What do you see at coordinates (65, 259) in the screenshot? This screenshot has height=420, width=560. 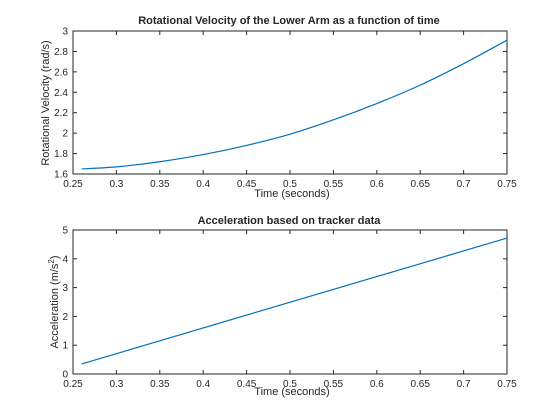 I see `acceleration-y-tick-label: 4` at bounding box center [65, 259].